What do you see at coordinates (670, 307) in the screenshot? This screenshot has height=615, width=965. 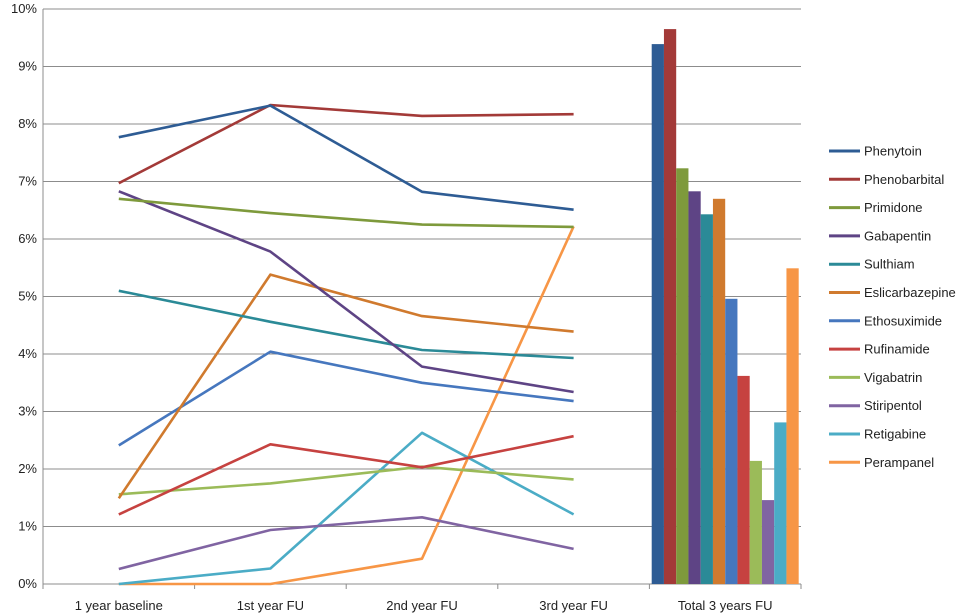 I see `bar-phenobarbital` at bounding box center [670, 307].